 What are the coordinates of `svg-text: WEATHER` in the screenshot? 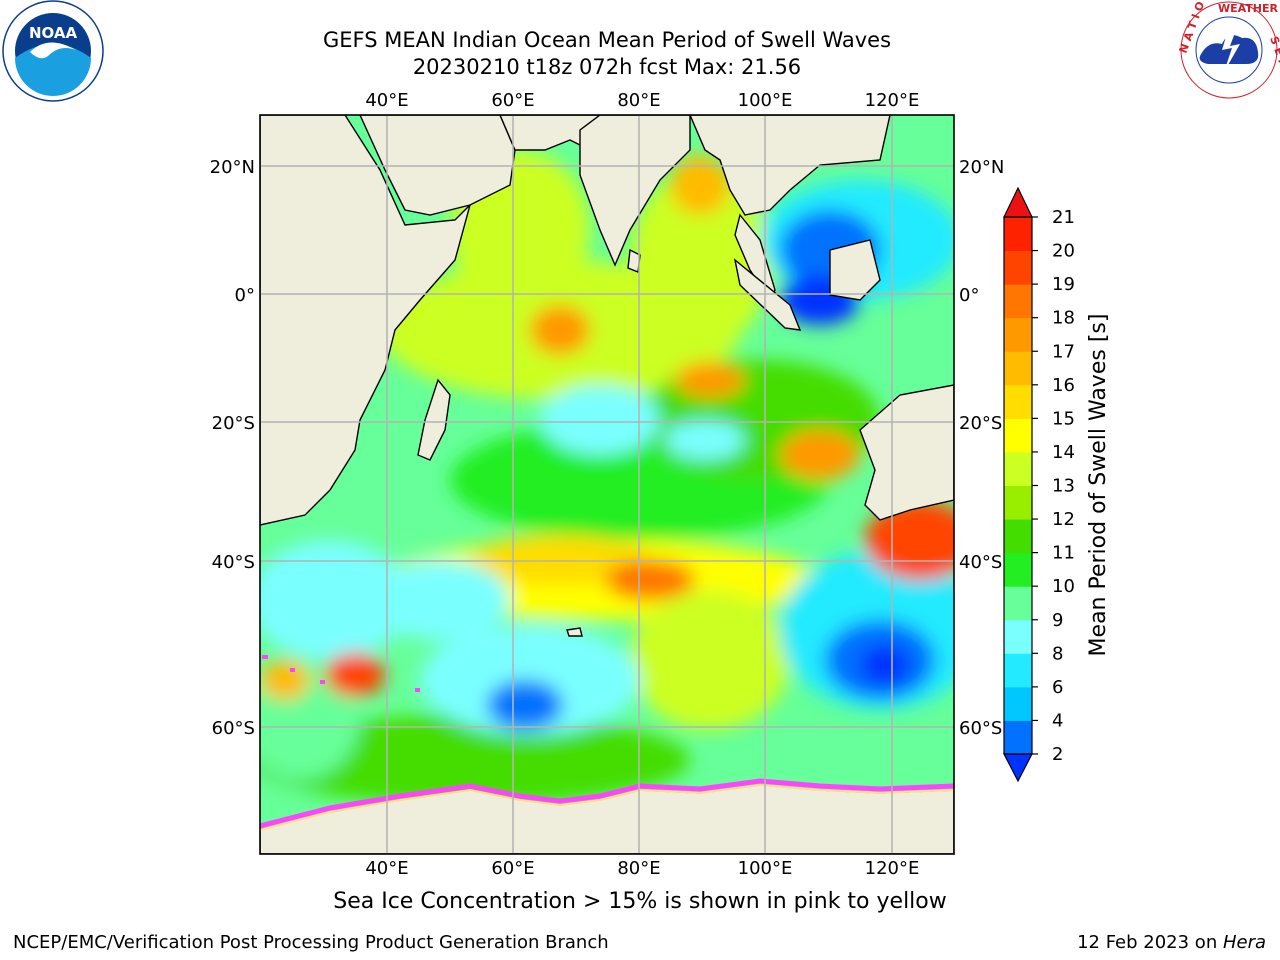 It's located at (1248, 8).